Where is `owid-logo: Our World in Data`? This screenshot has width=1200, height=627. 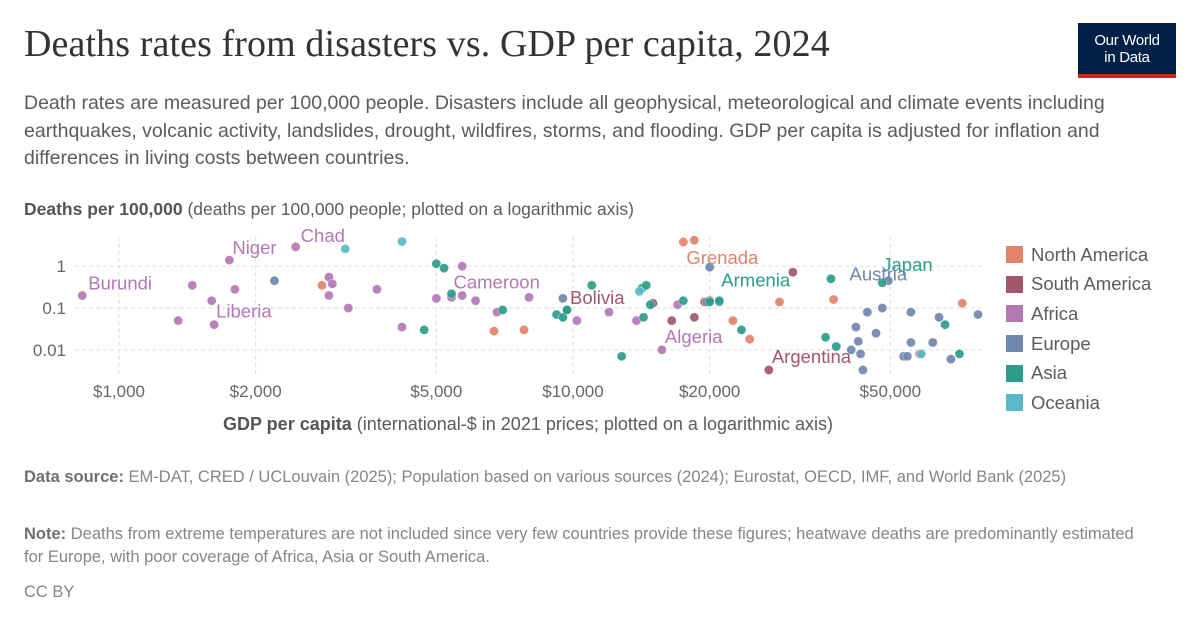
owid-logo: Our World in Data is located at coordinates (1127, 50).